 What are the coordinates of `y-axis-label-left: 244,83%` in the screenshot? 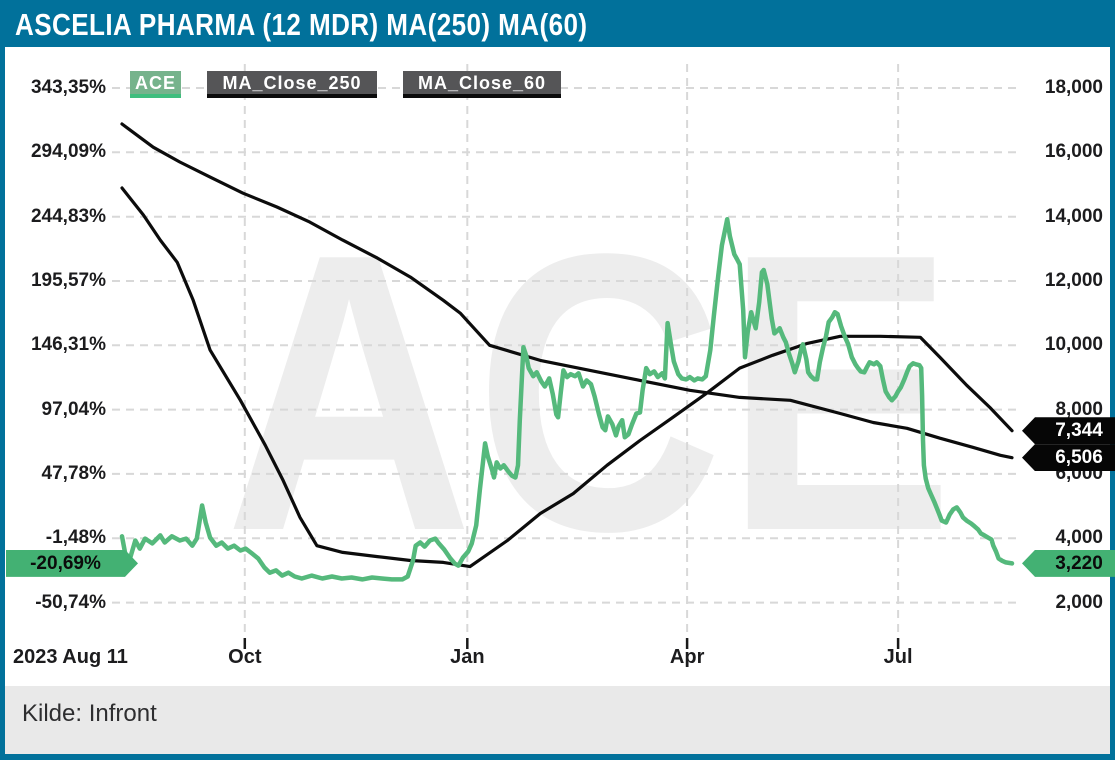 It's located at (68, 216).